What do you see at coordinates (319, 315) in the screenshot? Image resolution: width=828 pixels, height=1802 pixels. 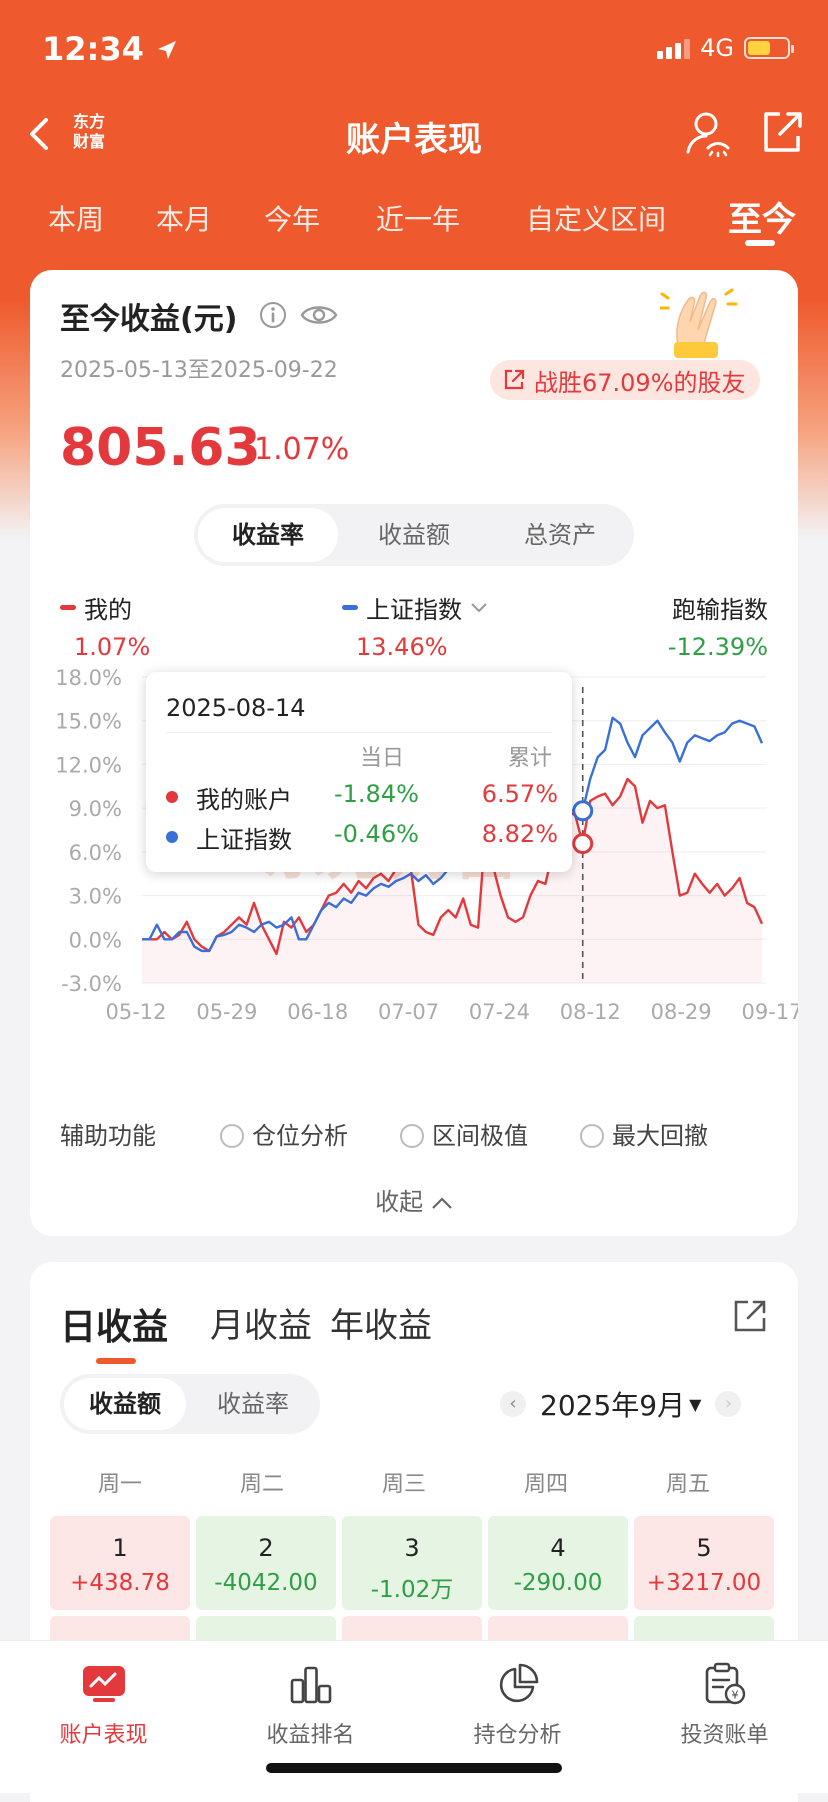 I see `eye-icon` at bounding box center [319, 315].